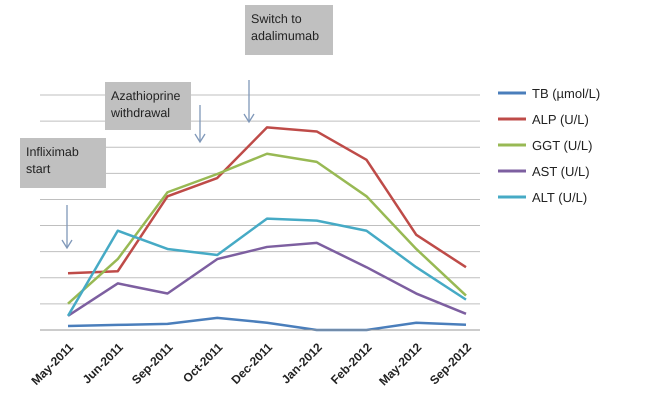 The width and height of the screenshot is (646, 408). What do you see at coordinates (566, 93) in the screenshot?
I see `legend-label: TB (µmol/L)` at bounding box center [566, 93].